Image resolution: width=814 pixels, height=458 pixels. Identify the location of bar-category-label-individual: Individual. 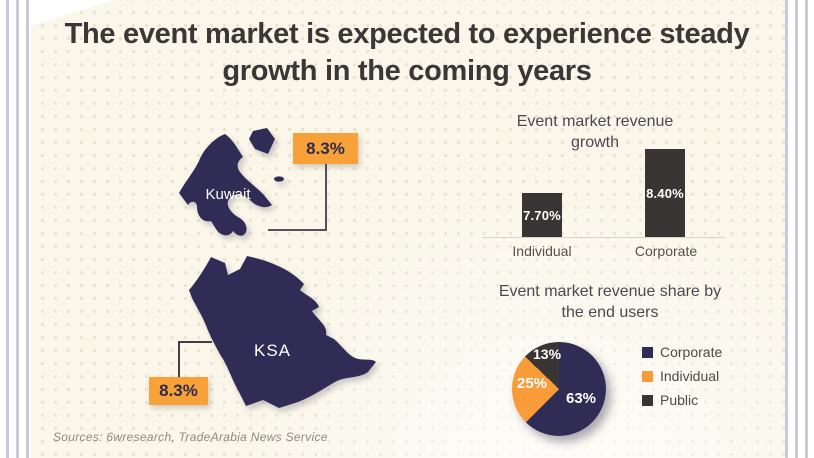
(542, 251).